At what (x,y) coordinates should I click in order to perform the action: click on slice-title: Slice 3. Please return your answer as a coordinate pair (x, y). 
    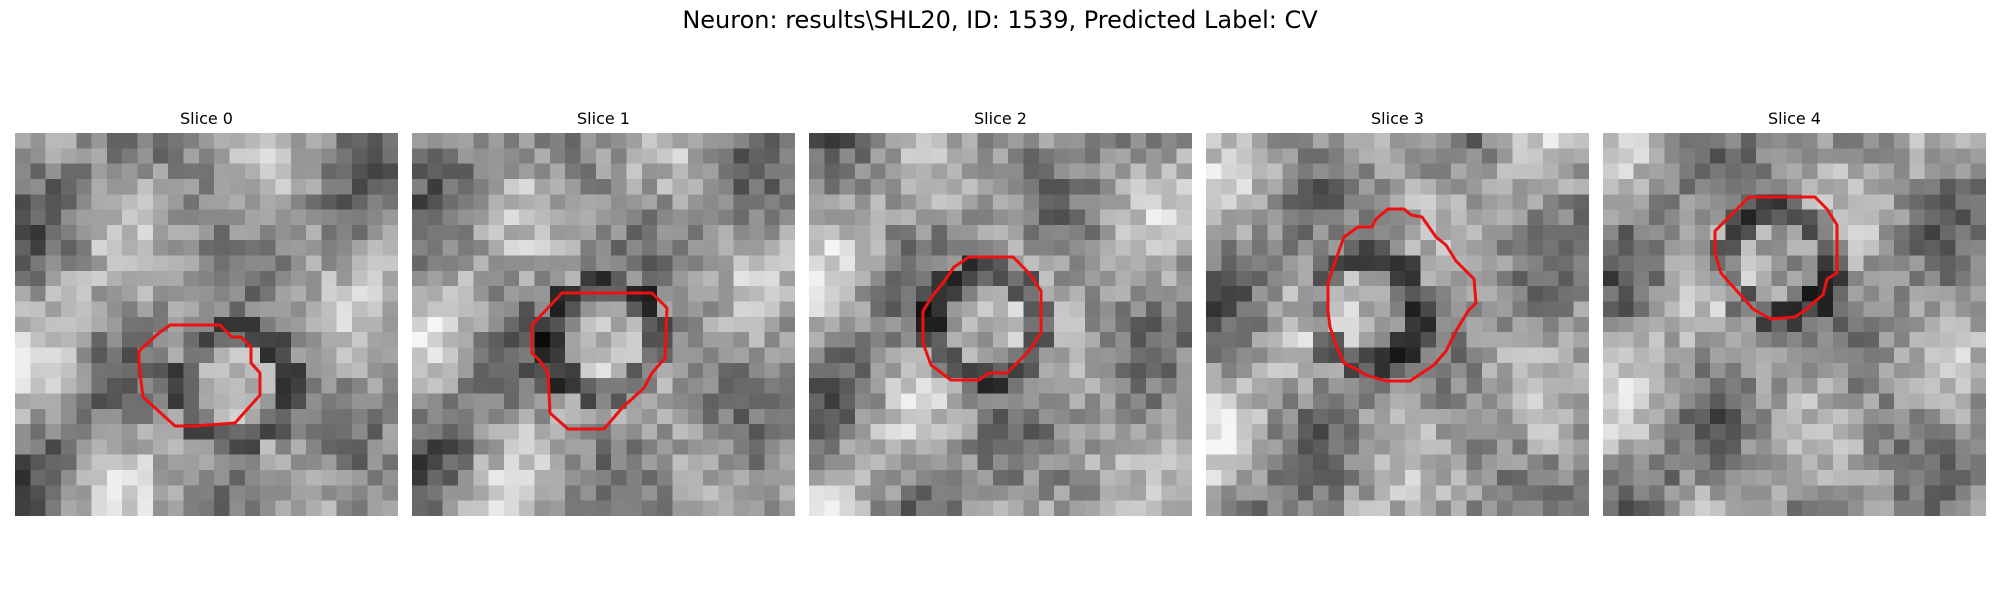
    Looking at the image, I should click on (1397, 118).